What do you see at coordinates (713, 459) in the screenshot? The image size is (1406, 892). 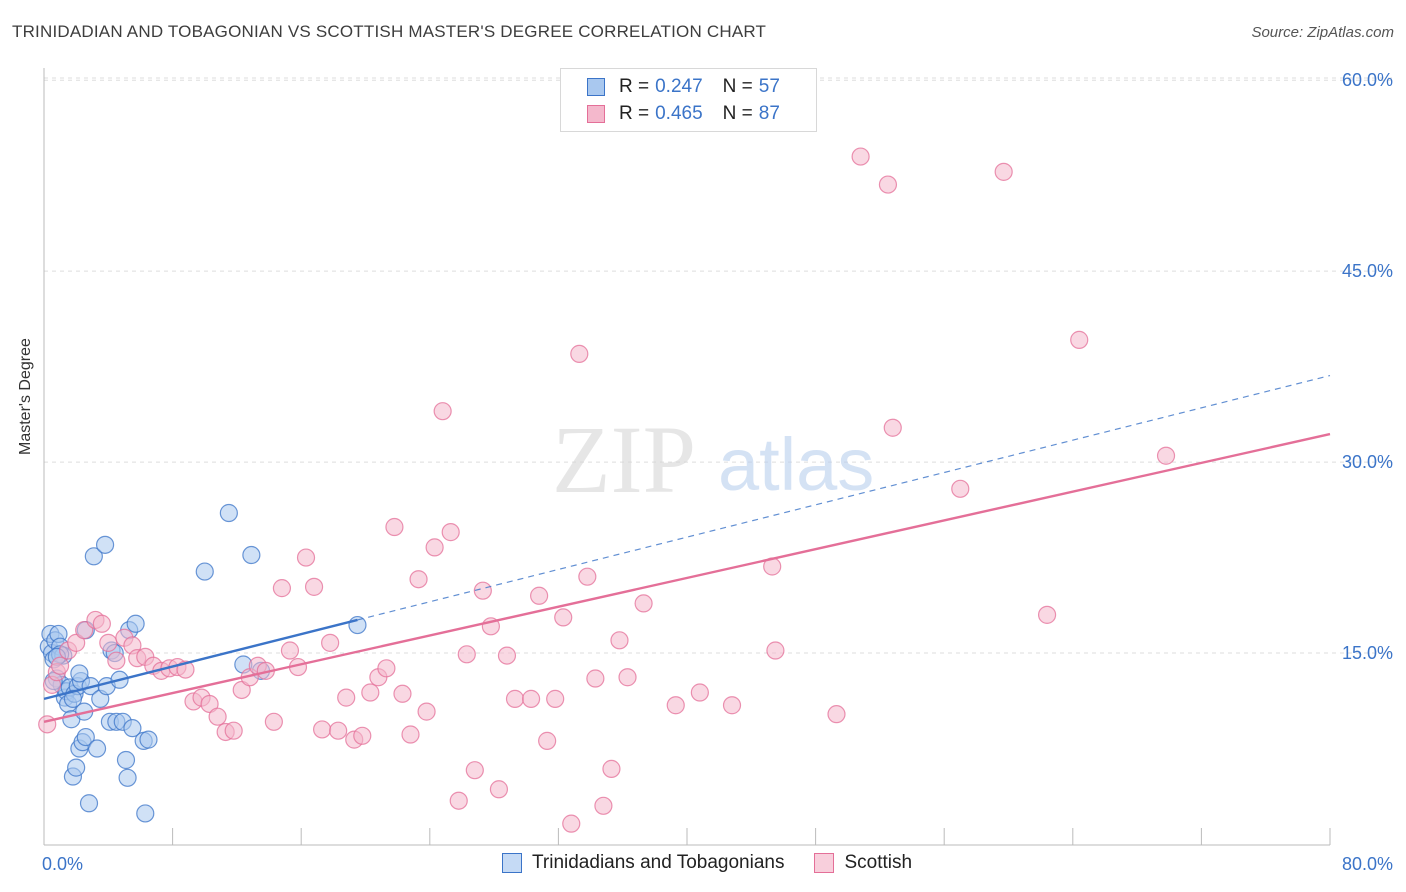 I see `watermark: ZIP atlas` at bounding box center [713, 459].